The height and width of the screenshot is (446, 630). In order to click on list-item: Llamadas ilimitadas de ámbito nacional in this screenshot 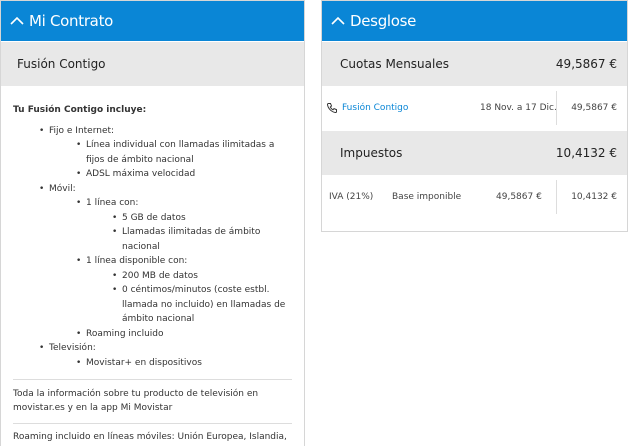, I will do `click(207, 239)`.